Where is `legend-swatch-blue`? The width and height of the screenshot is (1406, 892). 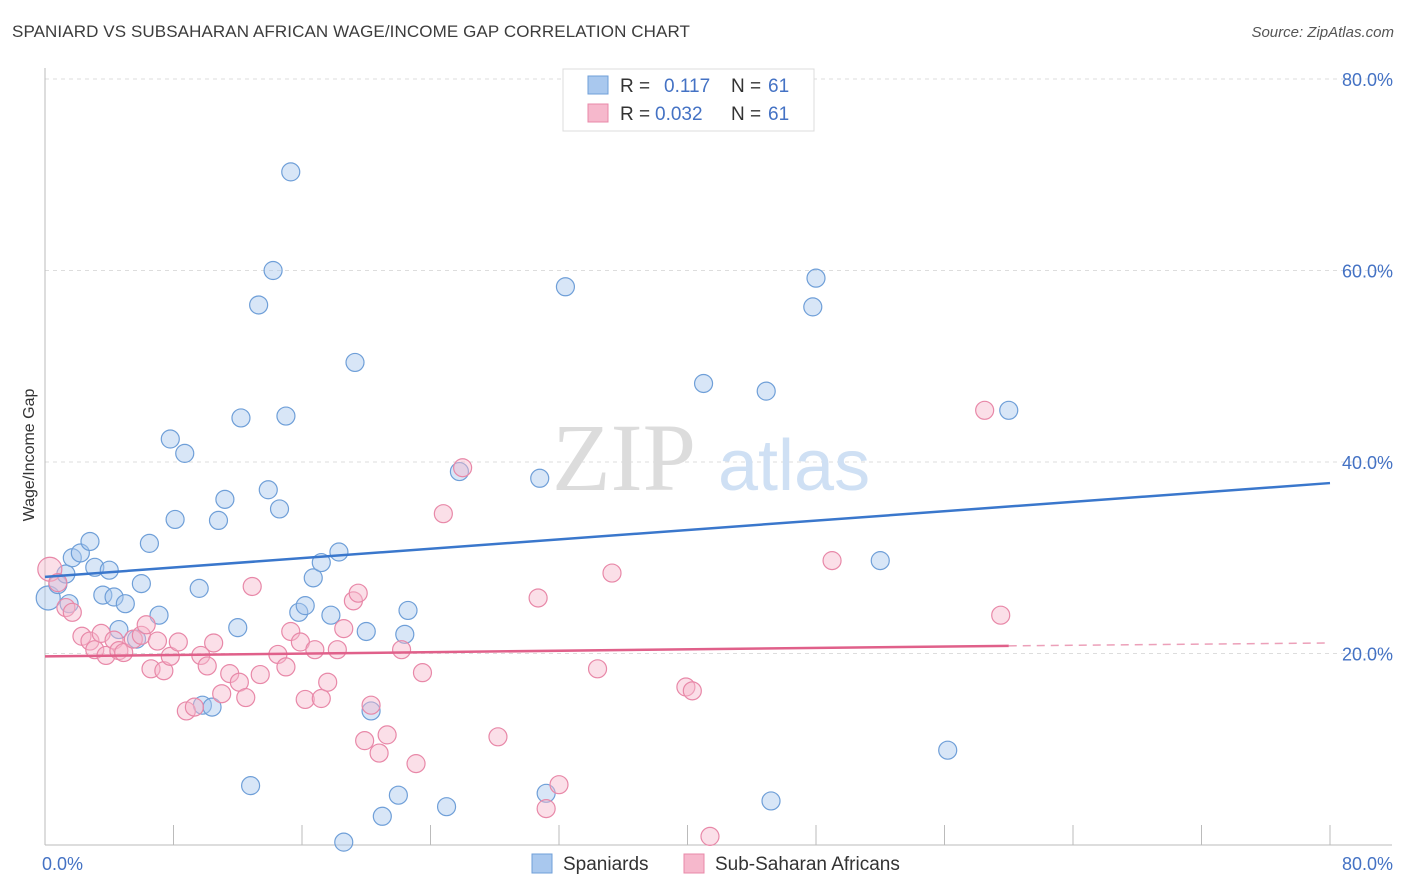
legend-swatch-blue is located at coordinates (598, 85).